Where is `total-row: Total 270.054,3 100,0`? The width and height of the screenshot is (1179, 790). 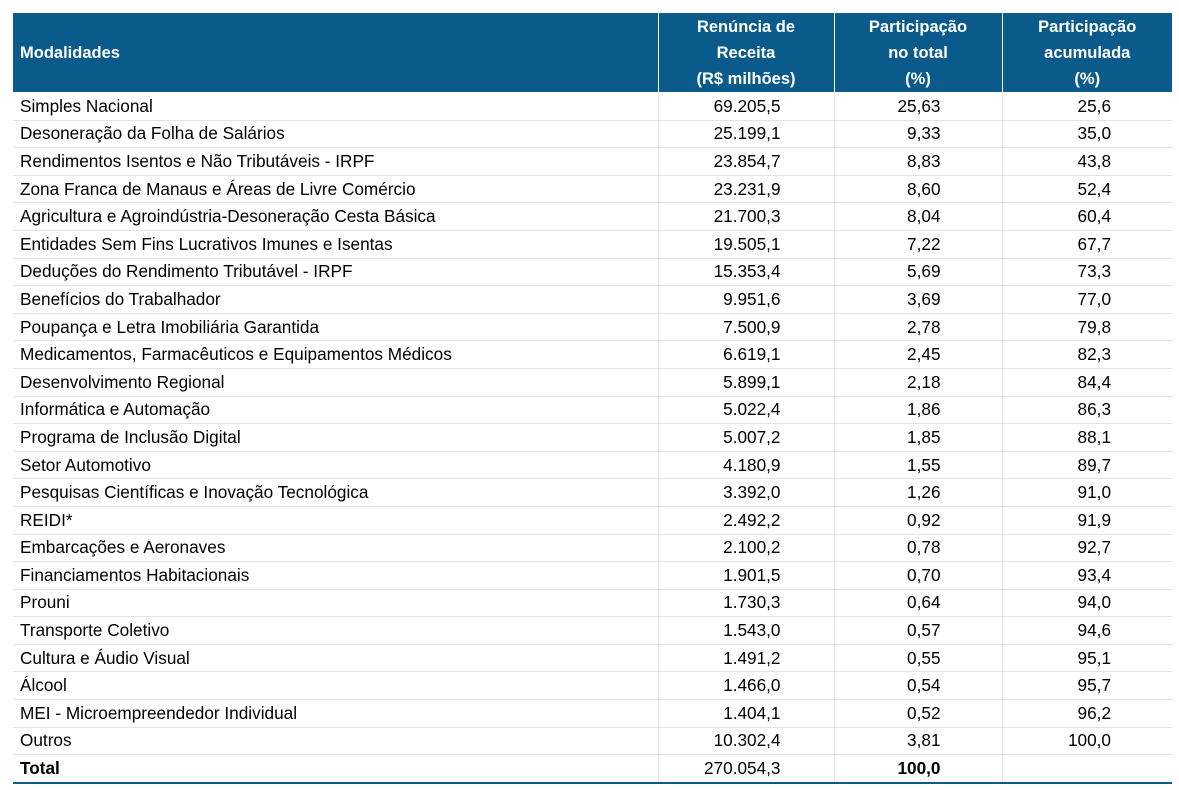
total-row: Total 270.054,3 100,0 is located at coordinates (592, 769).